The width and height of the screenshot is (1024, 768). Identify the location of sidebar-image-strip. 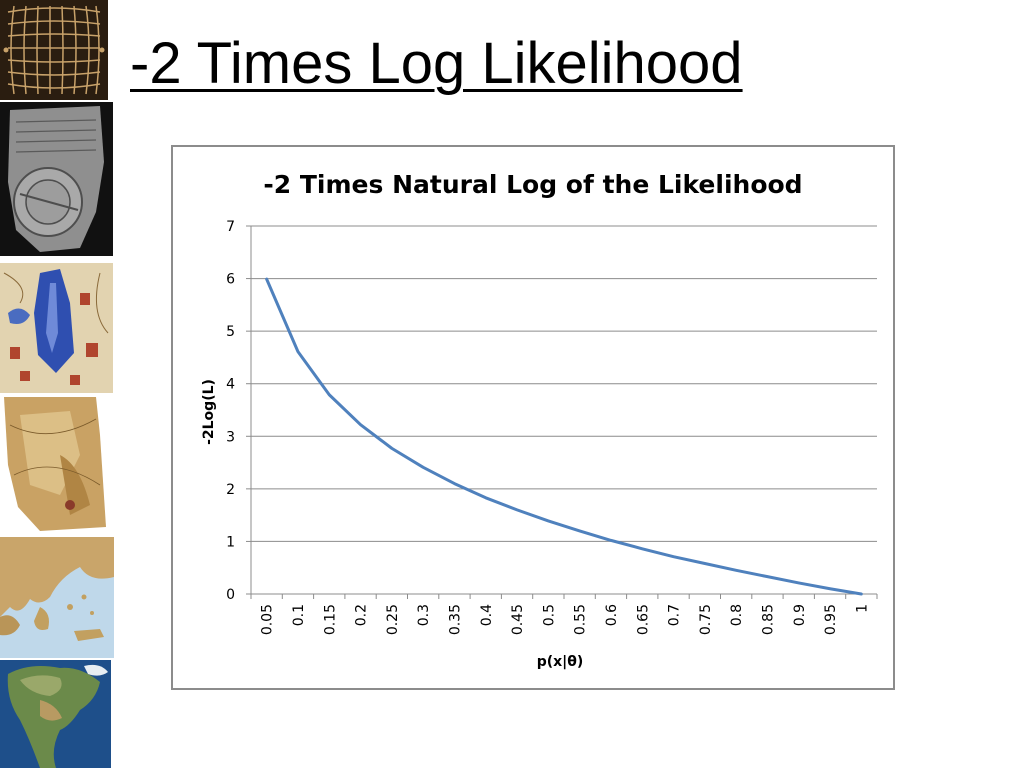
(57, 384).